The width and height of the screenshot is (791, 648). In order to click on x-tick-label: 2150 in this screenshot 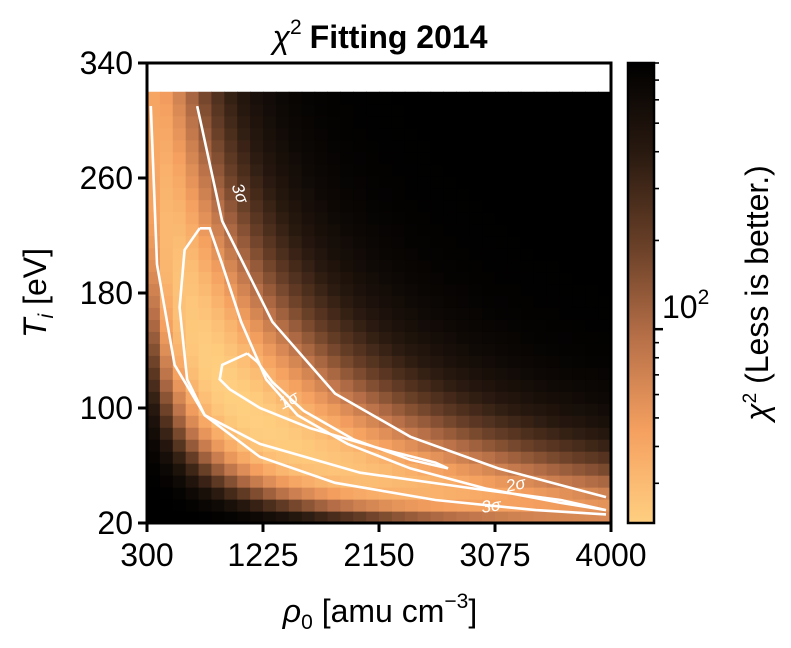, I will do `click(378, 555)`.